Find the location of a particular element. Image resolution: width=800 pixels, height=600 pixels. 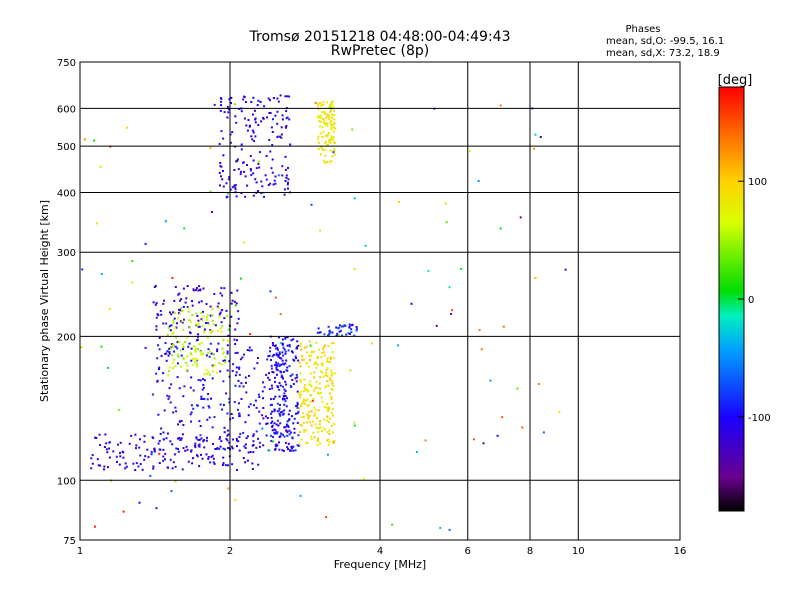

y-tick-label: 300 is located at coordinates (66, 253).